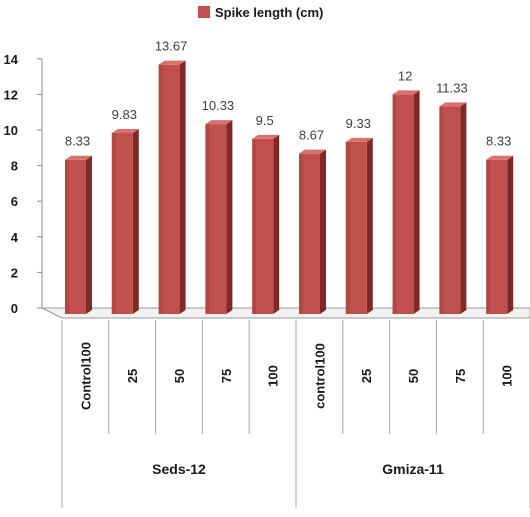 This screenshot has height=517, width=530. What do you see at coordinates (413, 469) in the screenshot?
I see `group-label: Gmiza-11` at bounding box center [413, 469].